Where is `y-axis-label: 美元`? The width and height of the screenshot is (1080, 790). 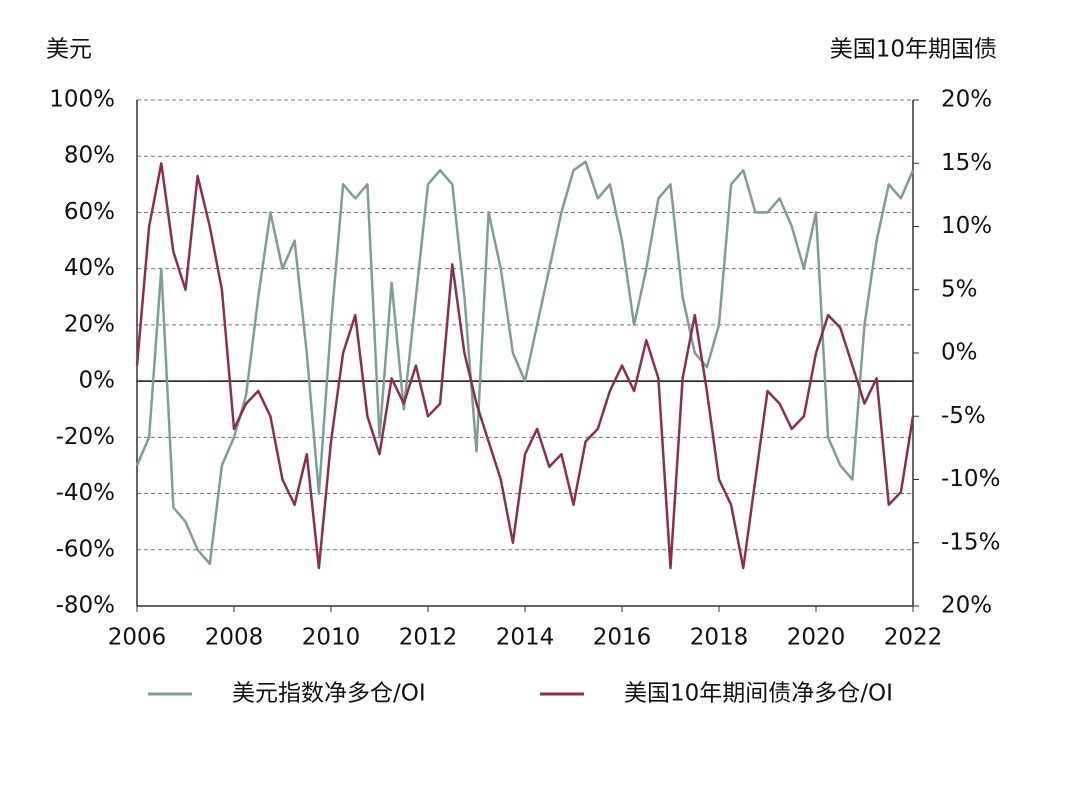 y-axis-label: 美元 is located at coordinates (69, 50).